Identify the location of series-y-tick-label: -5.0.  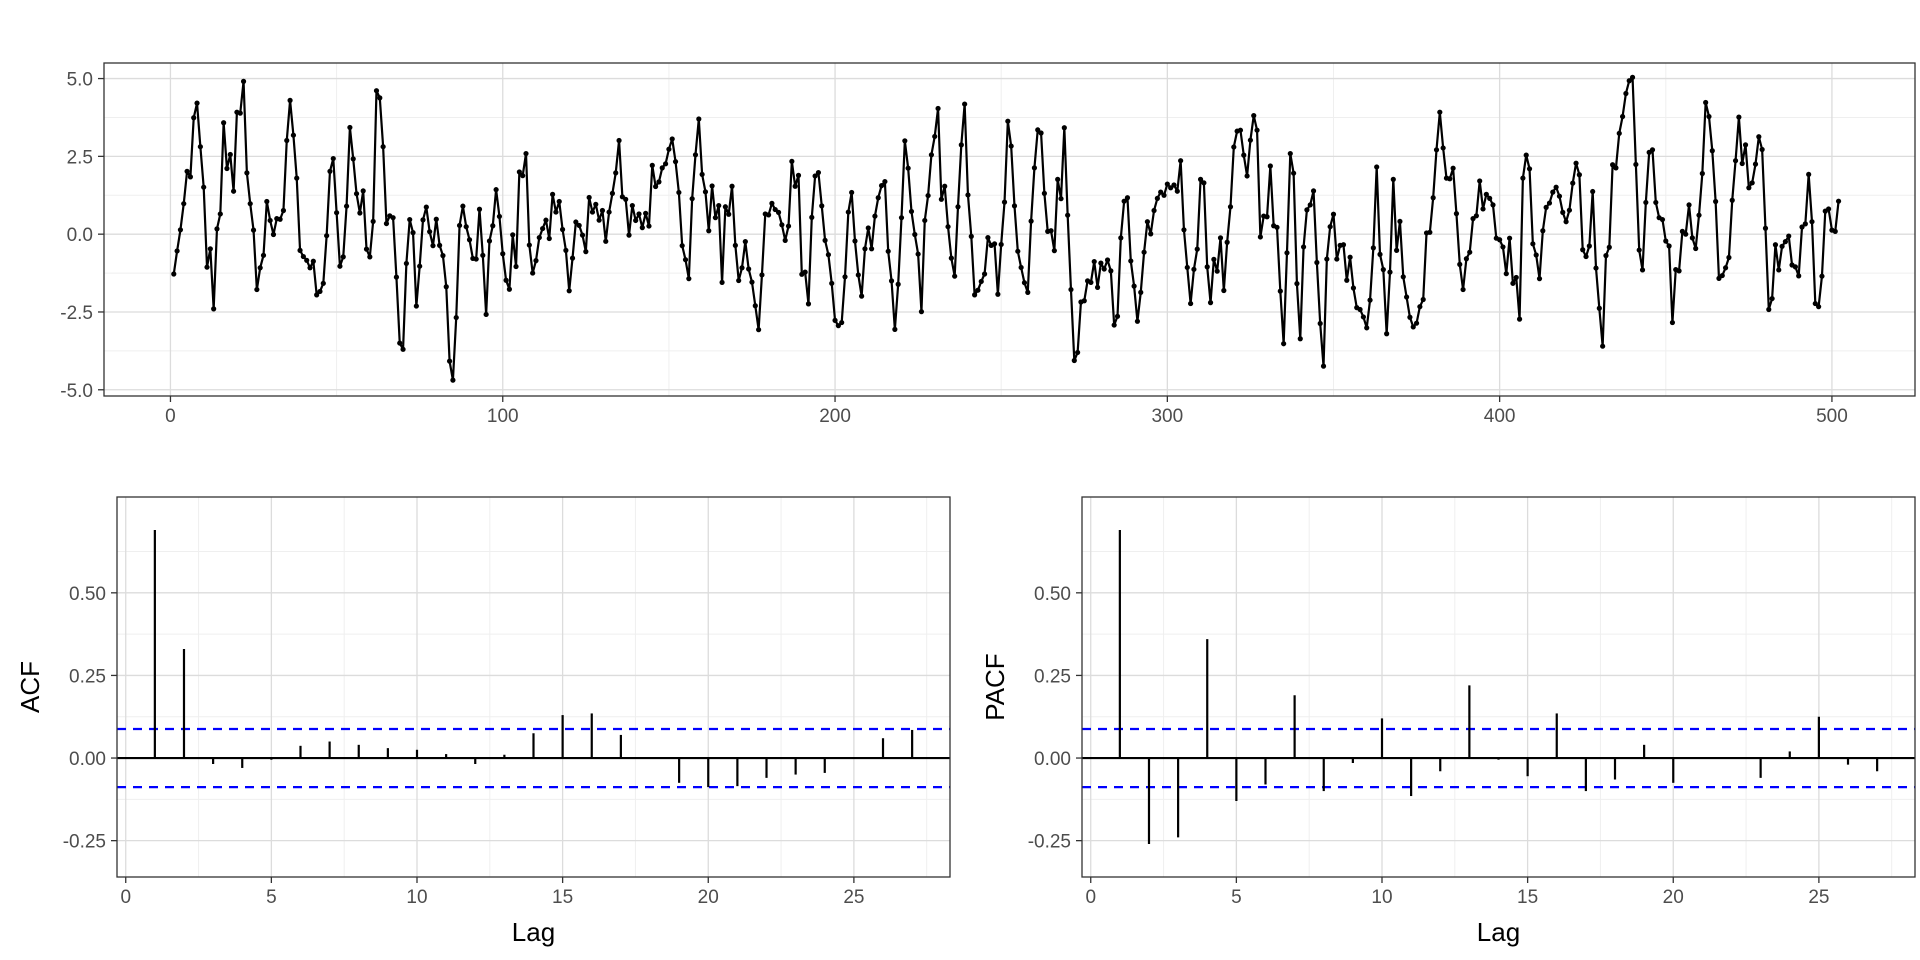
(76, 391).